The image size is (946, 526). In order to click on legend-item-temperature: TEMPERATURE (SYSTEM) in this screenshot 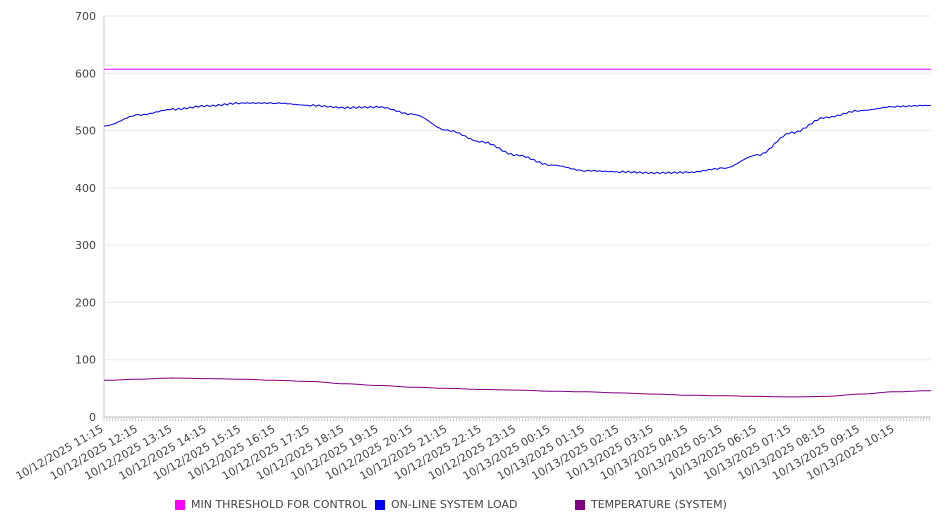, I will do `click(651, 504)`.